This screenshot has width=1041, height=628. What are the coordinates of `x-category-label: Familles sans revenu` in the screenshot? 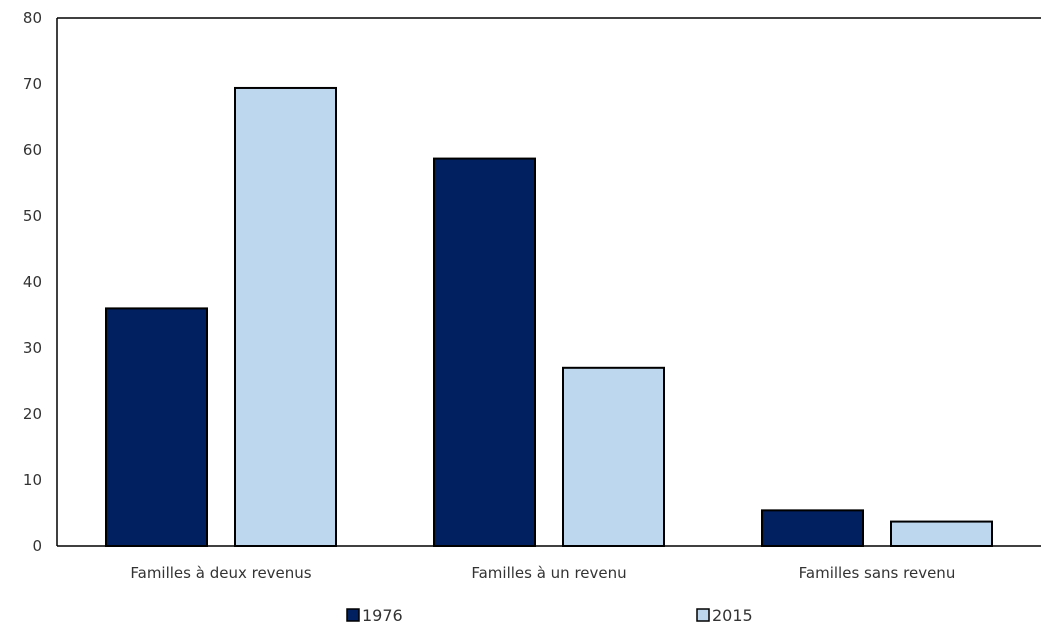 It's located at (877, 573).